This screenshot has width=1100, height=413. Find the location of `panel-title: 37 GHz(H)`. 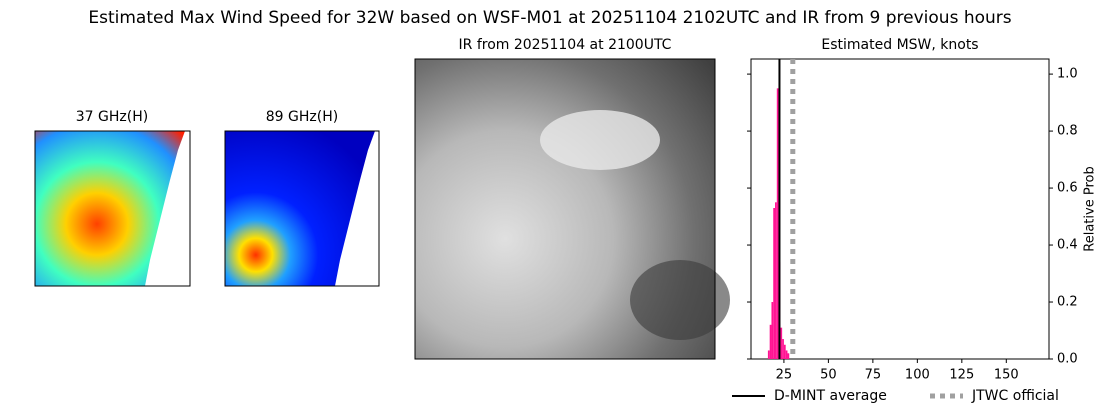

panel-title: 37 GHz(H) is located at coordinates (112, 117).